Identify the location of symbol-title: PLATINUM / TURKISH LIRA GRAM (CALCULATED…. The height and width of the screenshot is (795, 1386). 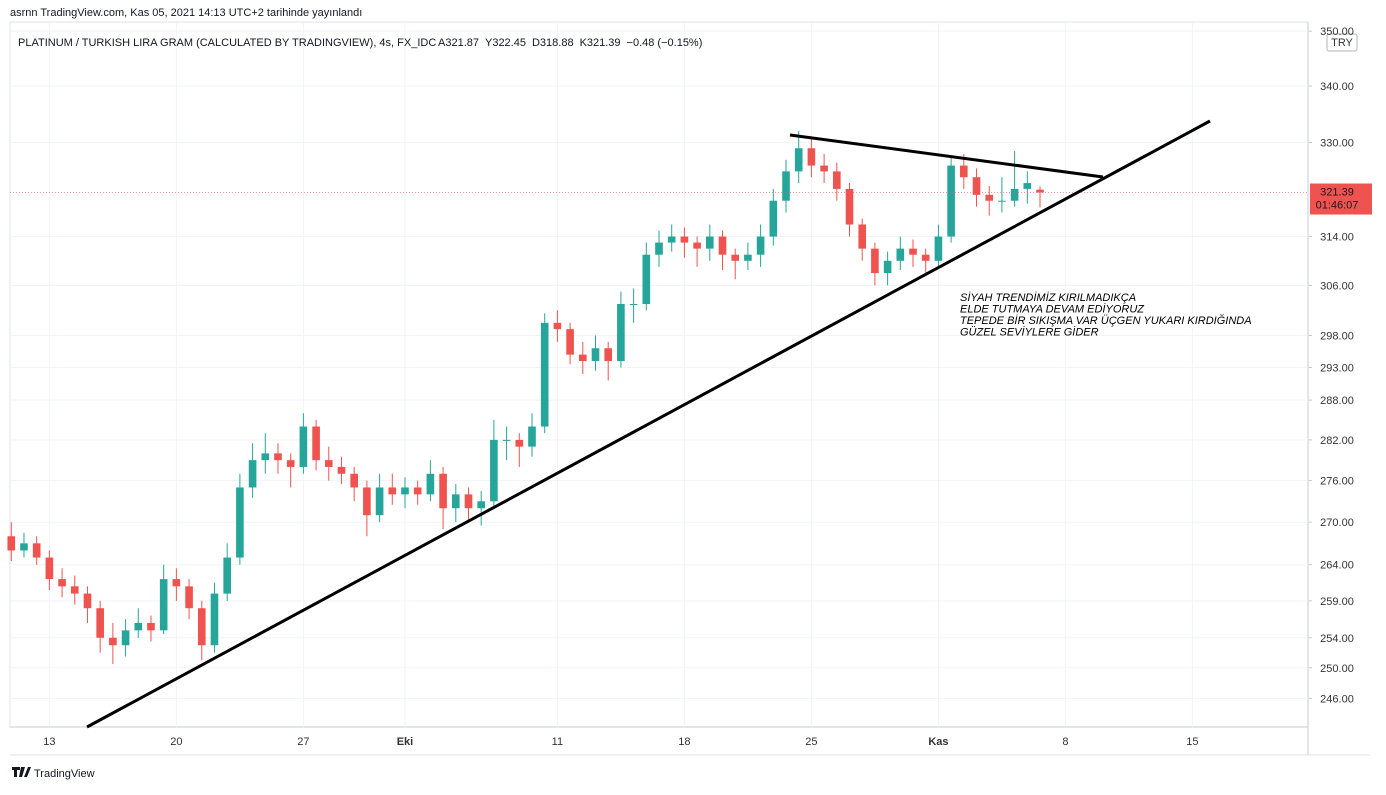
(227, 43).